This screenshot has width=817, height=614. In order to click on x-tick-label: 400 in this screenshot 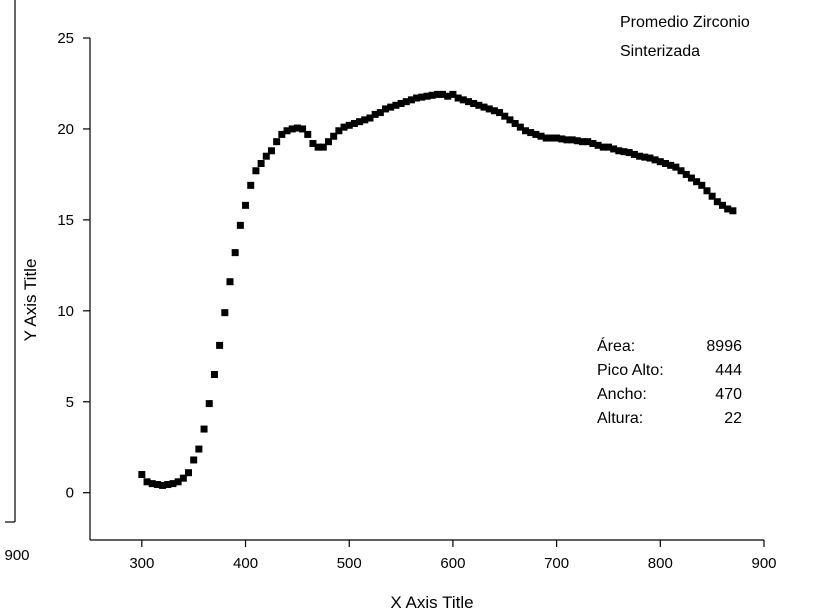, I will do `click(245, 563)`.